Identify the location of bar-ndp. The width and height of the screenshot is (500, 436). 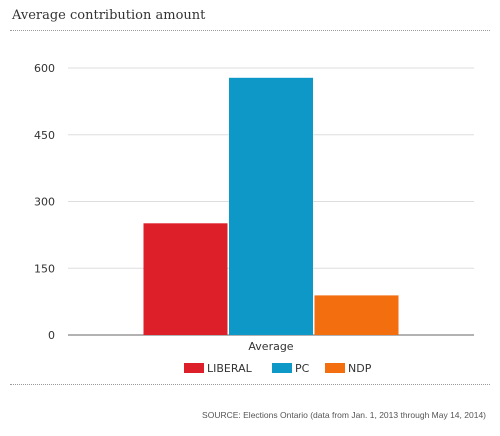
(356, 315).